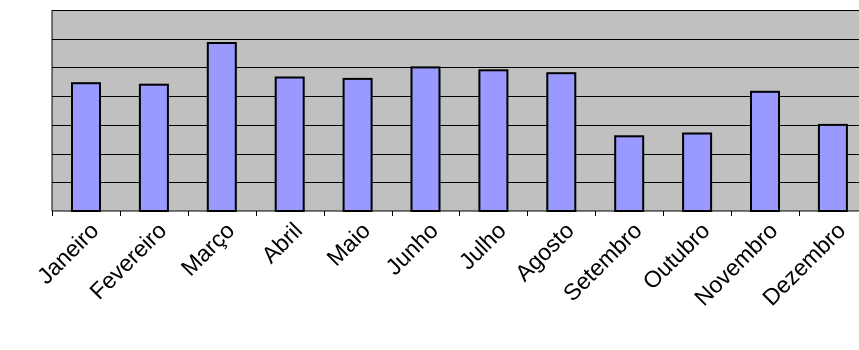 The height and width of the screenshot is (350, 859). Describe the element at coordinates (426, 213) in the screenshot. I see `x-axis-ticks` at that location.